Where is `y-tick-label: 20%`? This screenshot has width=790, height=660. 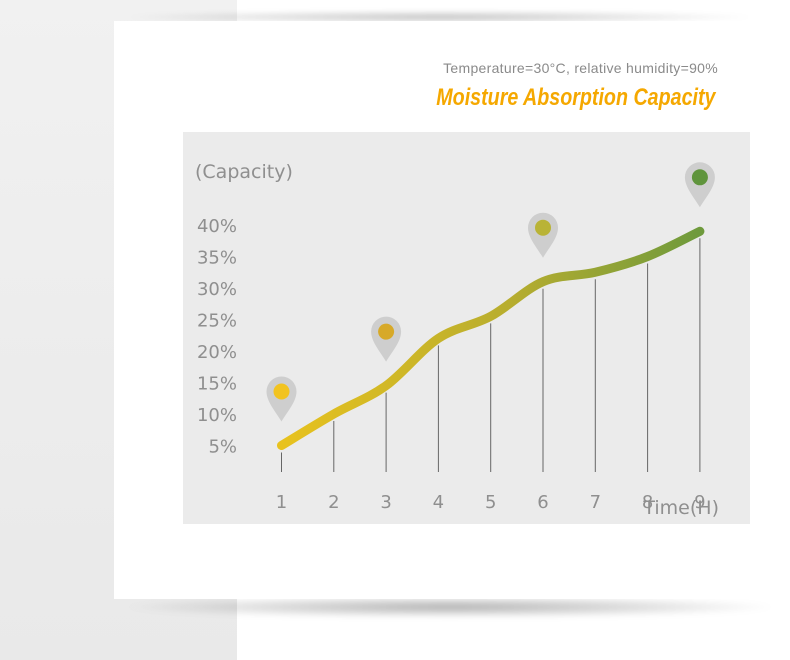 y-tick-label: 20% is located at coordinates (217, 352).